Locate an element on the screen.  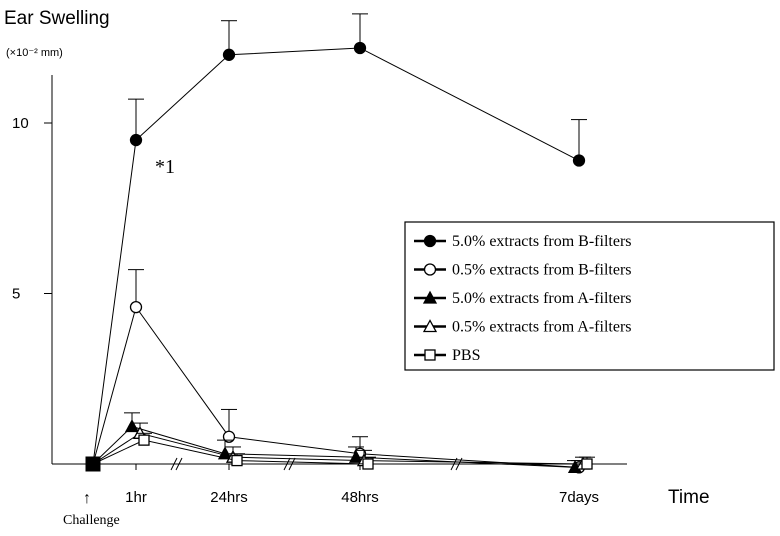
legend-label-2: 5.0% extracts from A-filters is located at coordinates (542, 298).